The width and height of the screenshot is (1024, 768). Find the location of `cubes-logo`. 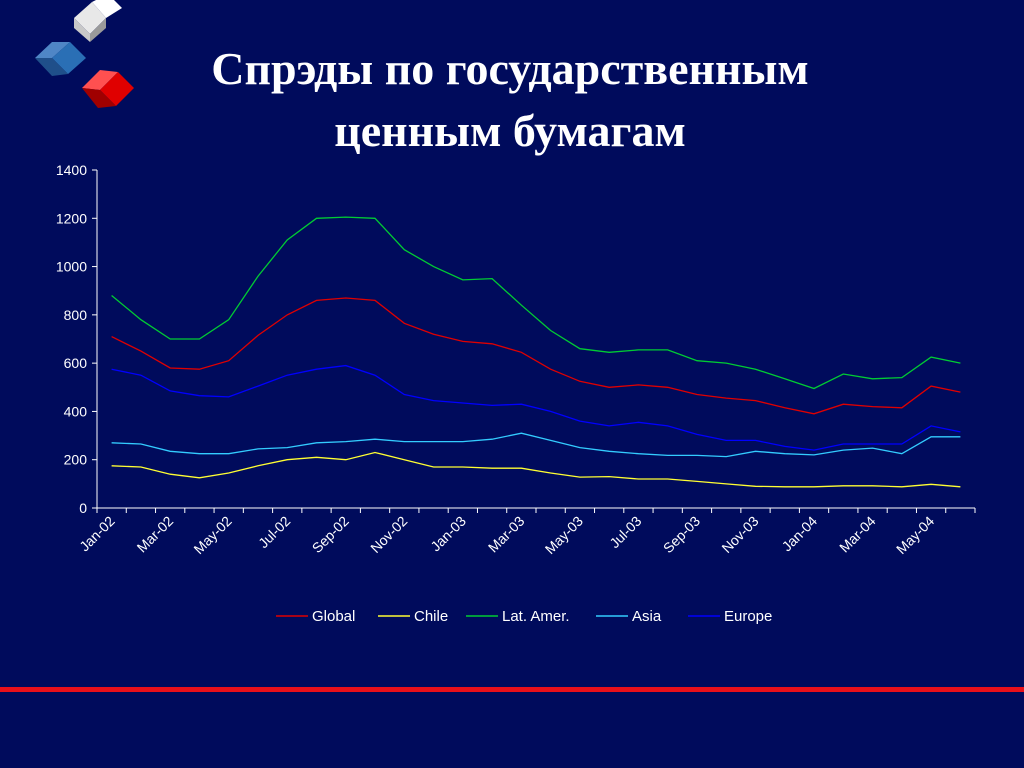

cubes-logo is located at coordinates (84, 54).